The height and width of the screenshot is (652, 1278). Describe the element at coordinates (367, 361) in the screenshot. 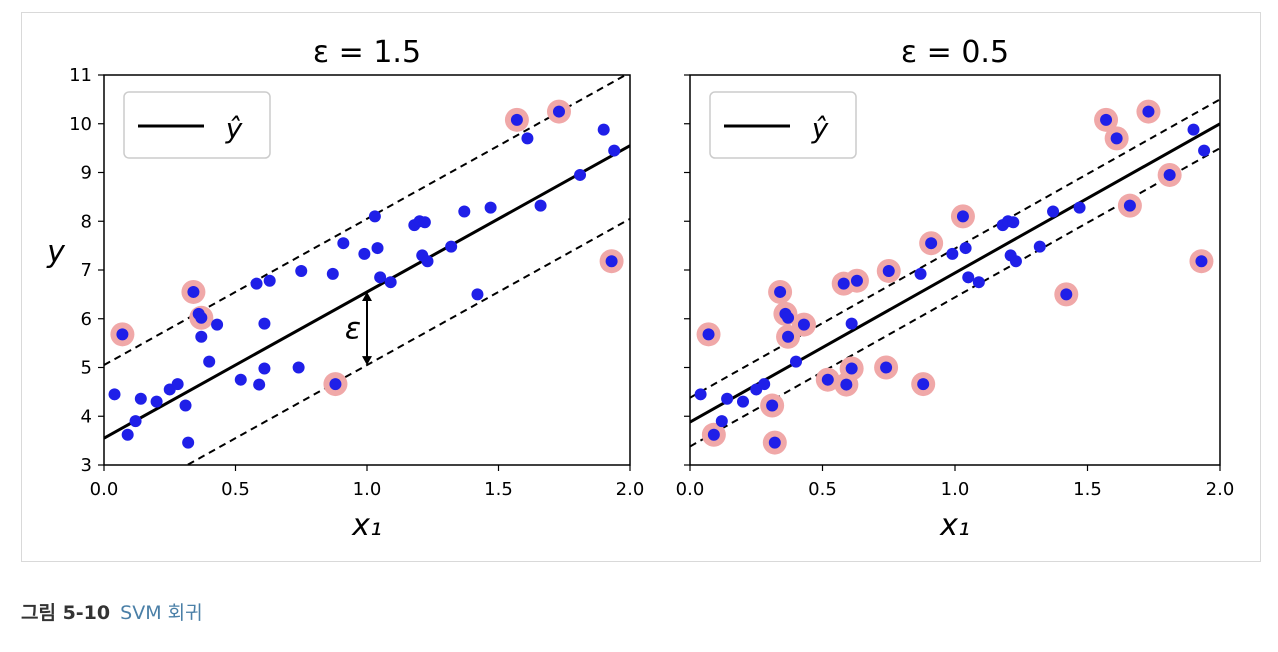

I see `epsilon-arrowhead-down` at that location.